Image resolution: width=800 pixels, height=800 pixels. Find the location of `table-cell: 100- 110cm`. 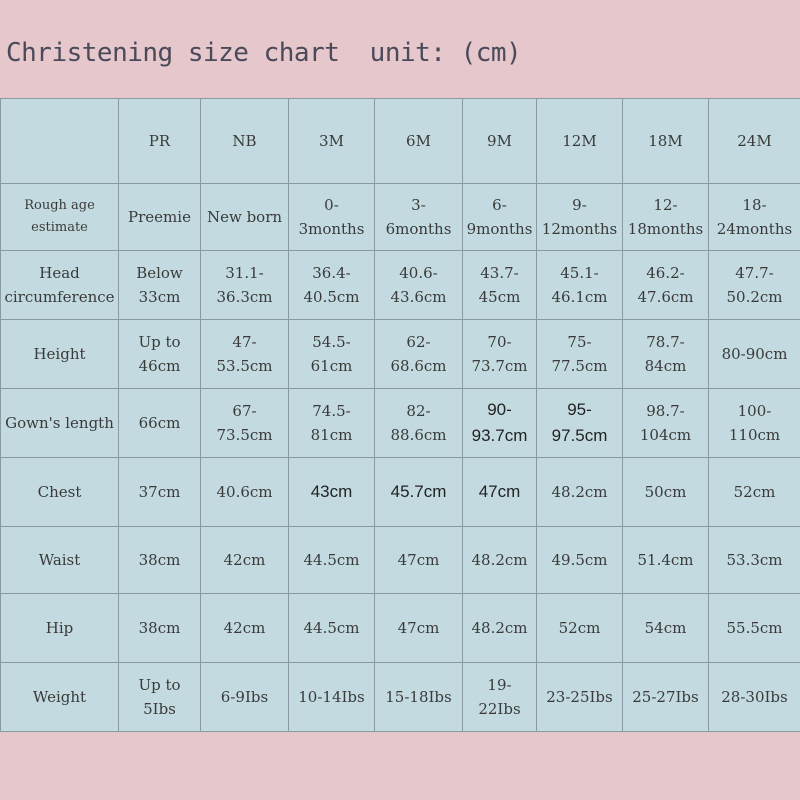

table-cell: 100- 110cm is located at coordinates (754, 423).